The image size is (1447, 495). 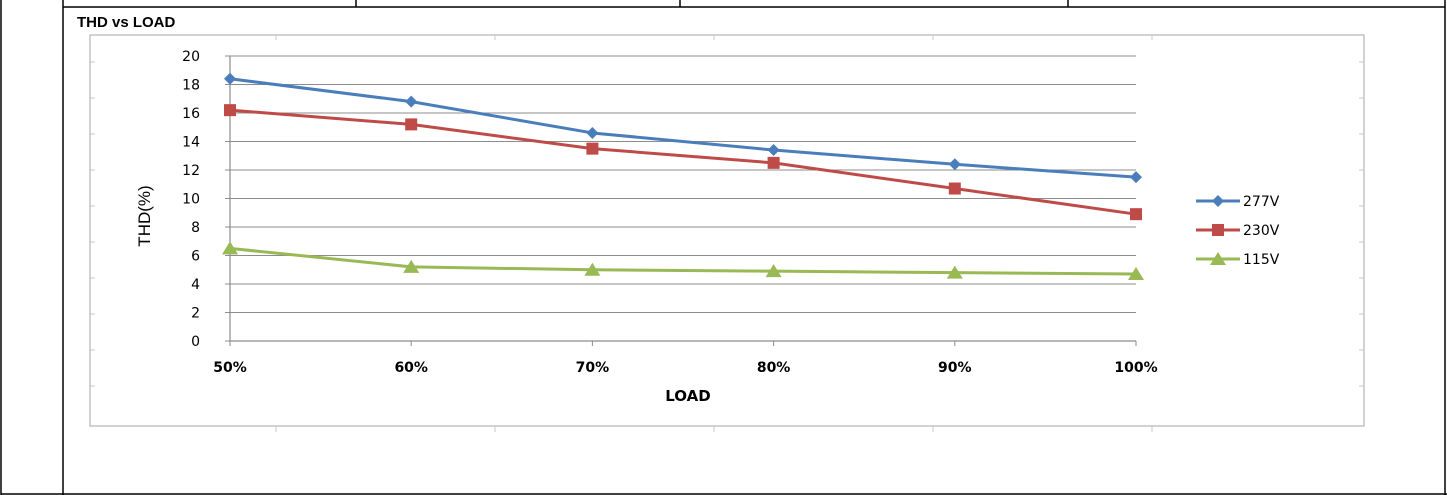 I want to click on x-axis-label: LOAD, so click(x=687, y=396).